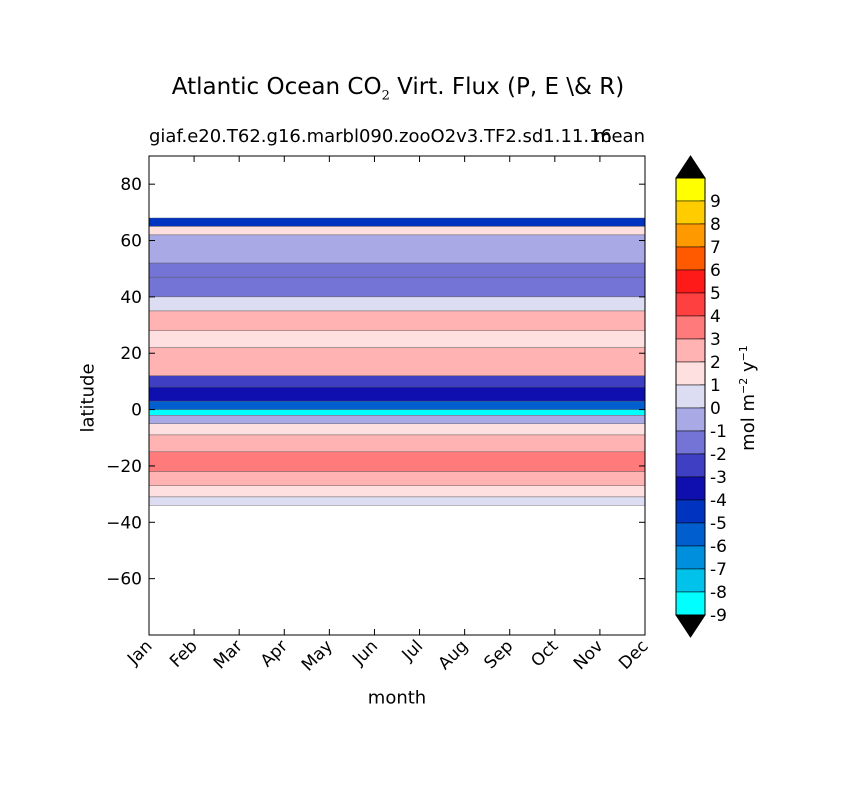 Image resolution: width=841 pixels, height=788 pixels. Describe the element at coordinates (715, 340) in the screenshot. I see `colorbar-tick-label: 3` at that location.